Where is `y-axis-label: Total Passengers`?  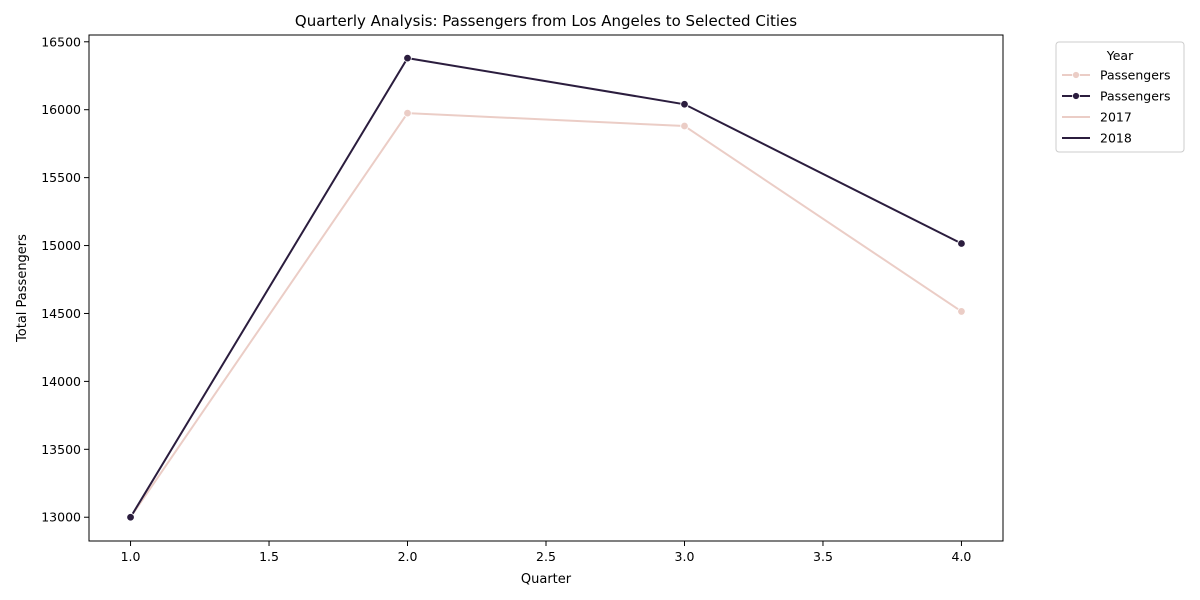 y-axis-label: Total Passengers is located at coordinates (22, 288).